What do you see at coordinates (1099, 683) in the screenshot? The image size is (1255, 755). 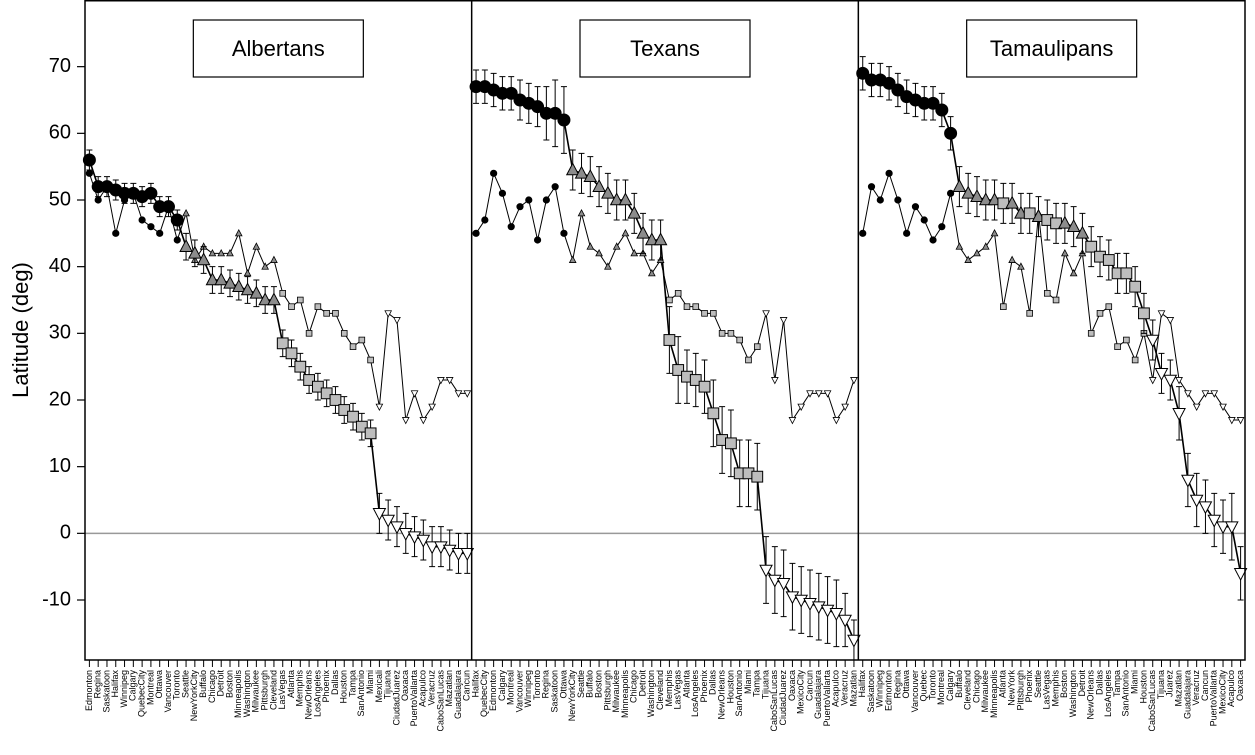 I see `x-tick-label: Dallas` at bounding box center [1099, 683].